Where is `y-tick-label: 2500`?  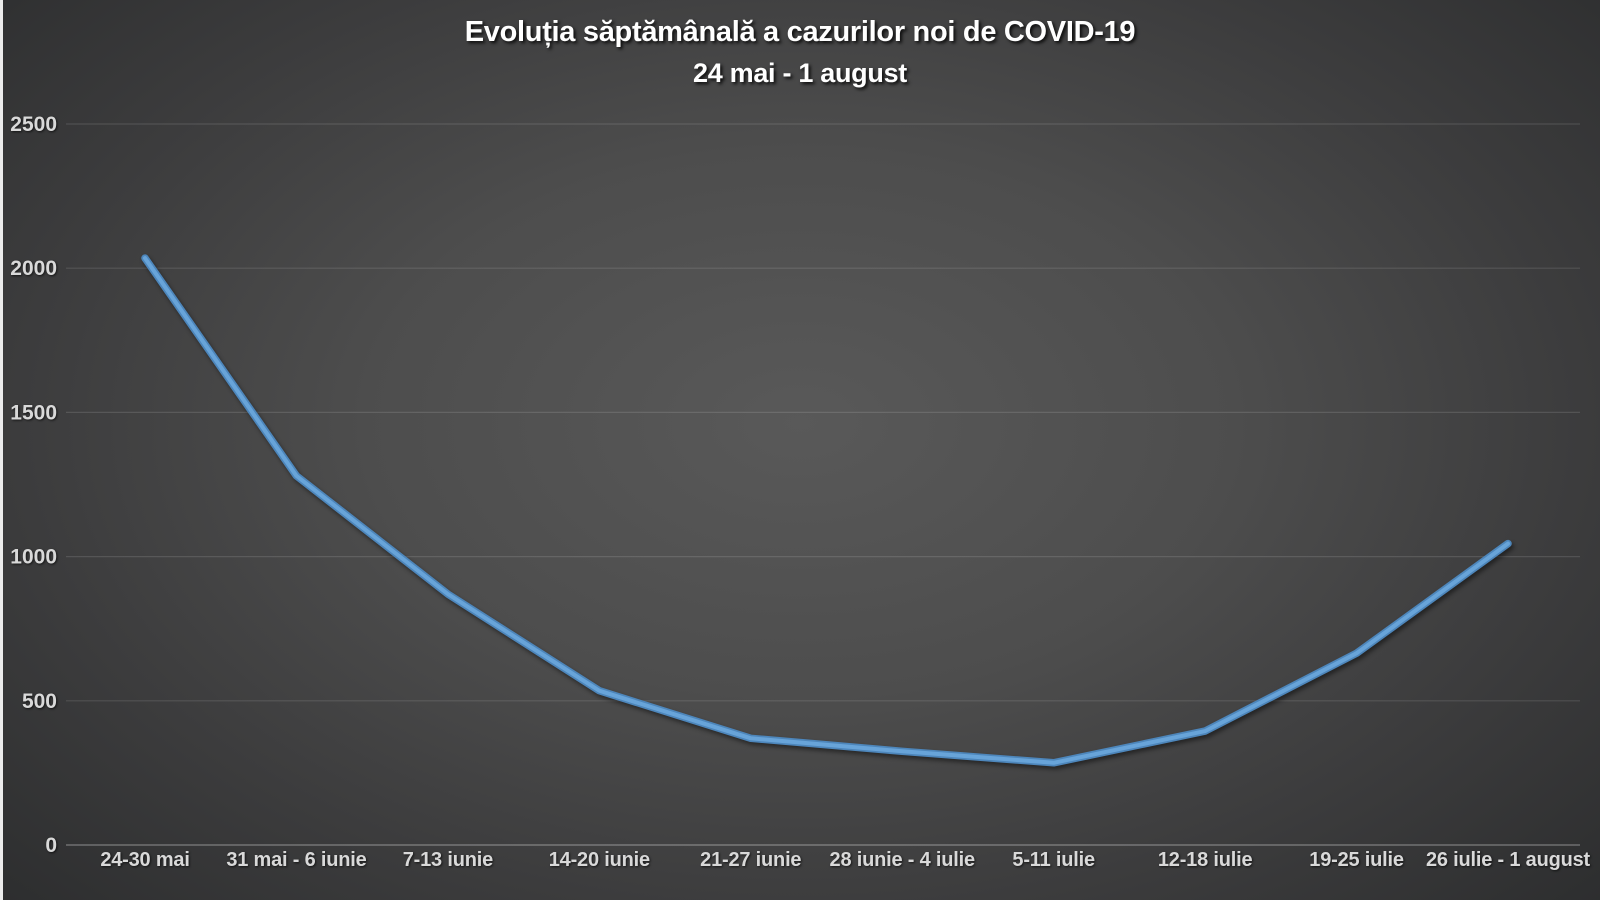 y-tick-label: 2500 is located at coordinates (33, 124).